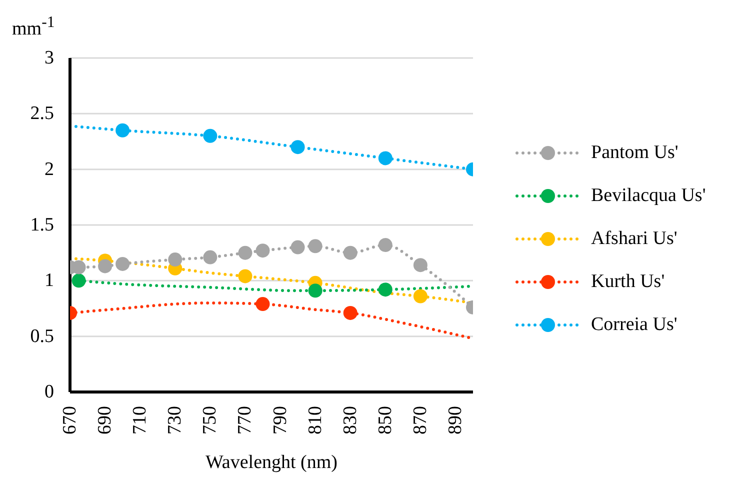 Image resolution: width=748 pixels, height=487 pixels. I want to click on legend-label: Kurth Us', so click(628, 281).